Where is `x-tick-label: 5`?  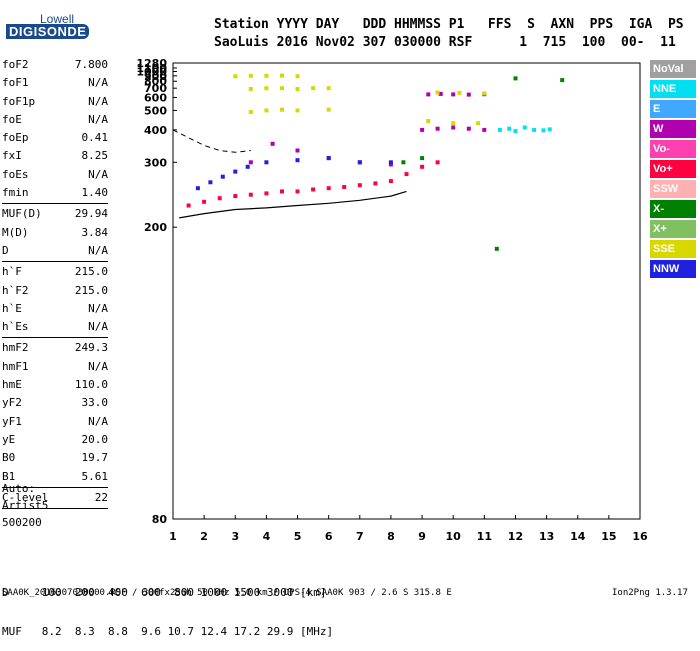
x-tick-label: 5 is located at coordinates (298, 536).